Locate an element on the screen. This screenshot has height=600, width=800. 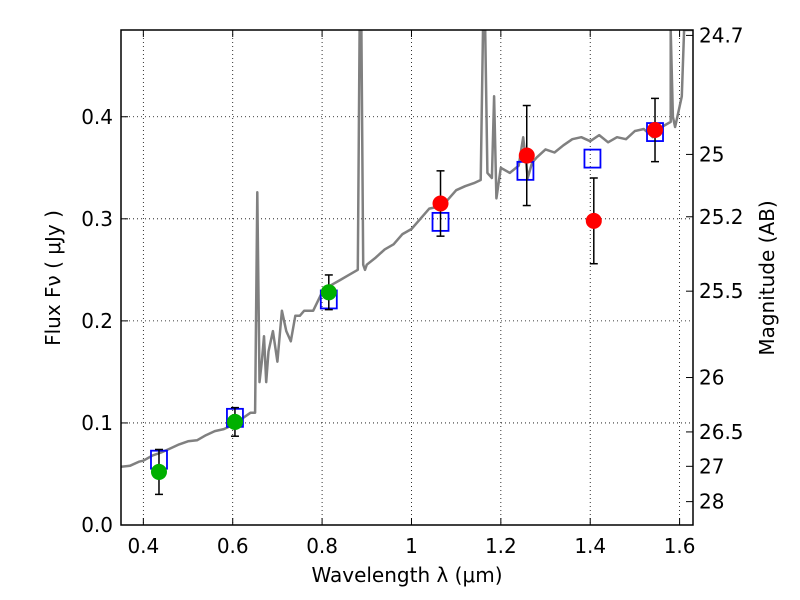
right-tick-label: 28 is located at coordinates (711, 502).